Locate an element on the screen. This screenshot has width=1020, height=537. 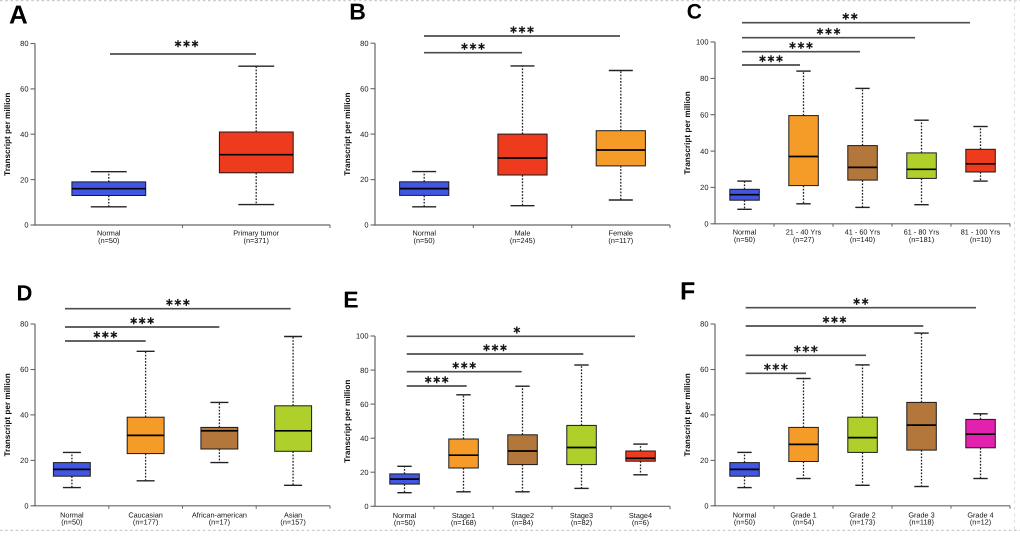
svg-text: C is located at coordinates (694, 11).